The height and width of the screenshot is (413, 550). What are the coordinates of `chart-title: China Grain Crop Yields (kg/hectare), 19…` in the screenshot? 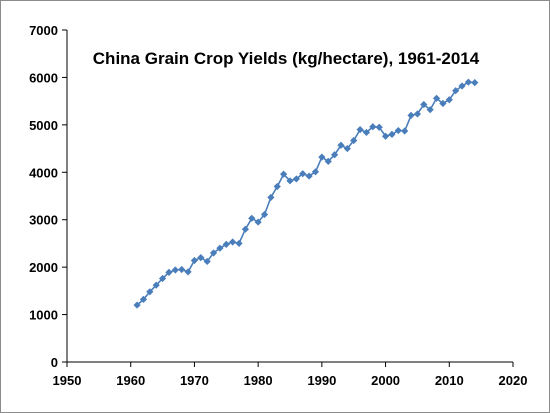 It's located at (286, 58).